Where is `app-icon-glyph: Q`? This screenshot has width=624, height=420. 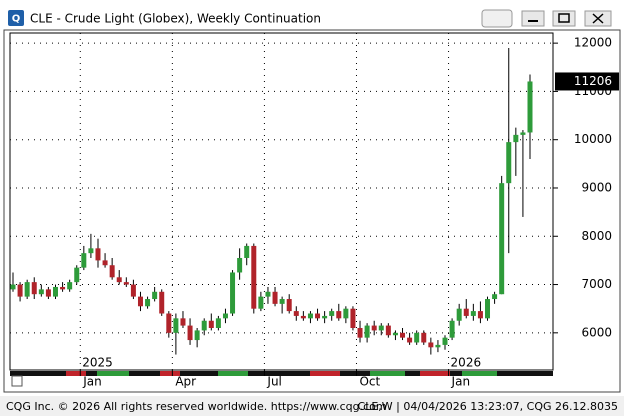
app-icon-glyph: Q is located at coordinates (16, 19).